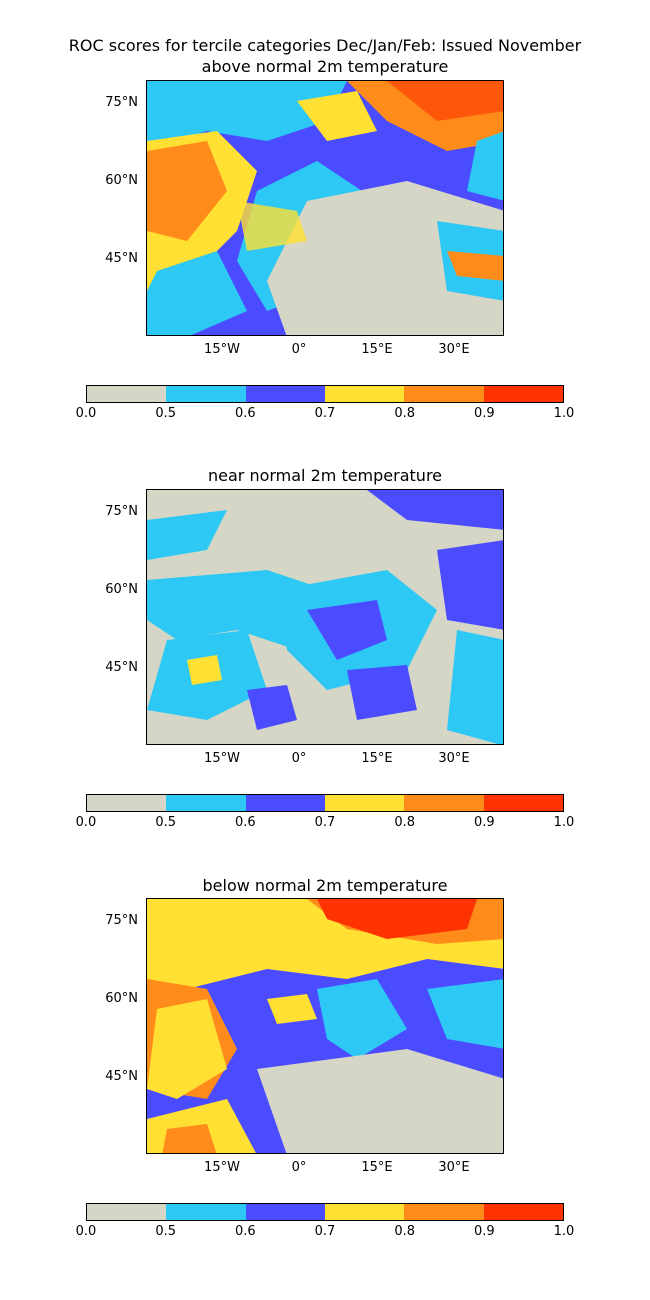 This screenshot has height=1300, width=650. I want to click on colorbar-above, so click(325, 394).